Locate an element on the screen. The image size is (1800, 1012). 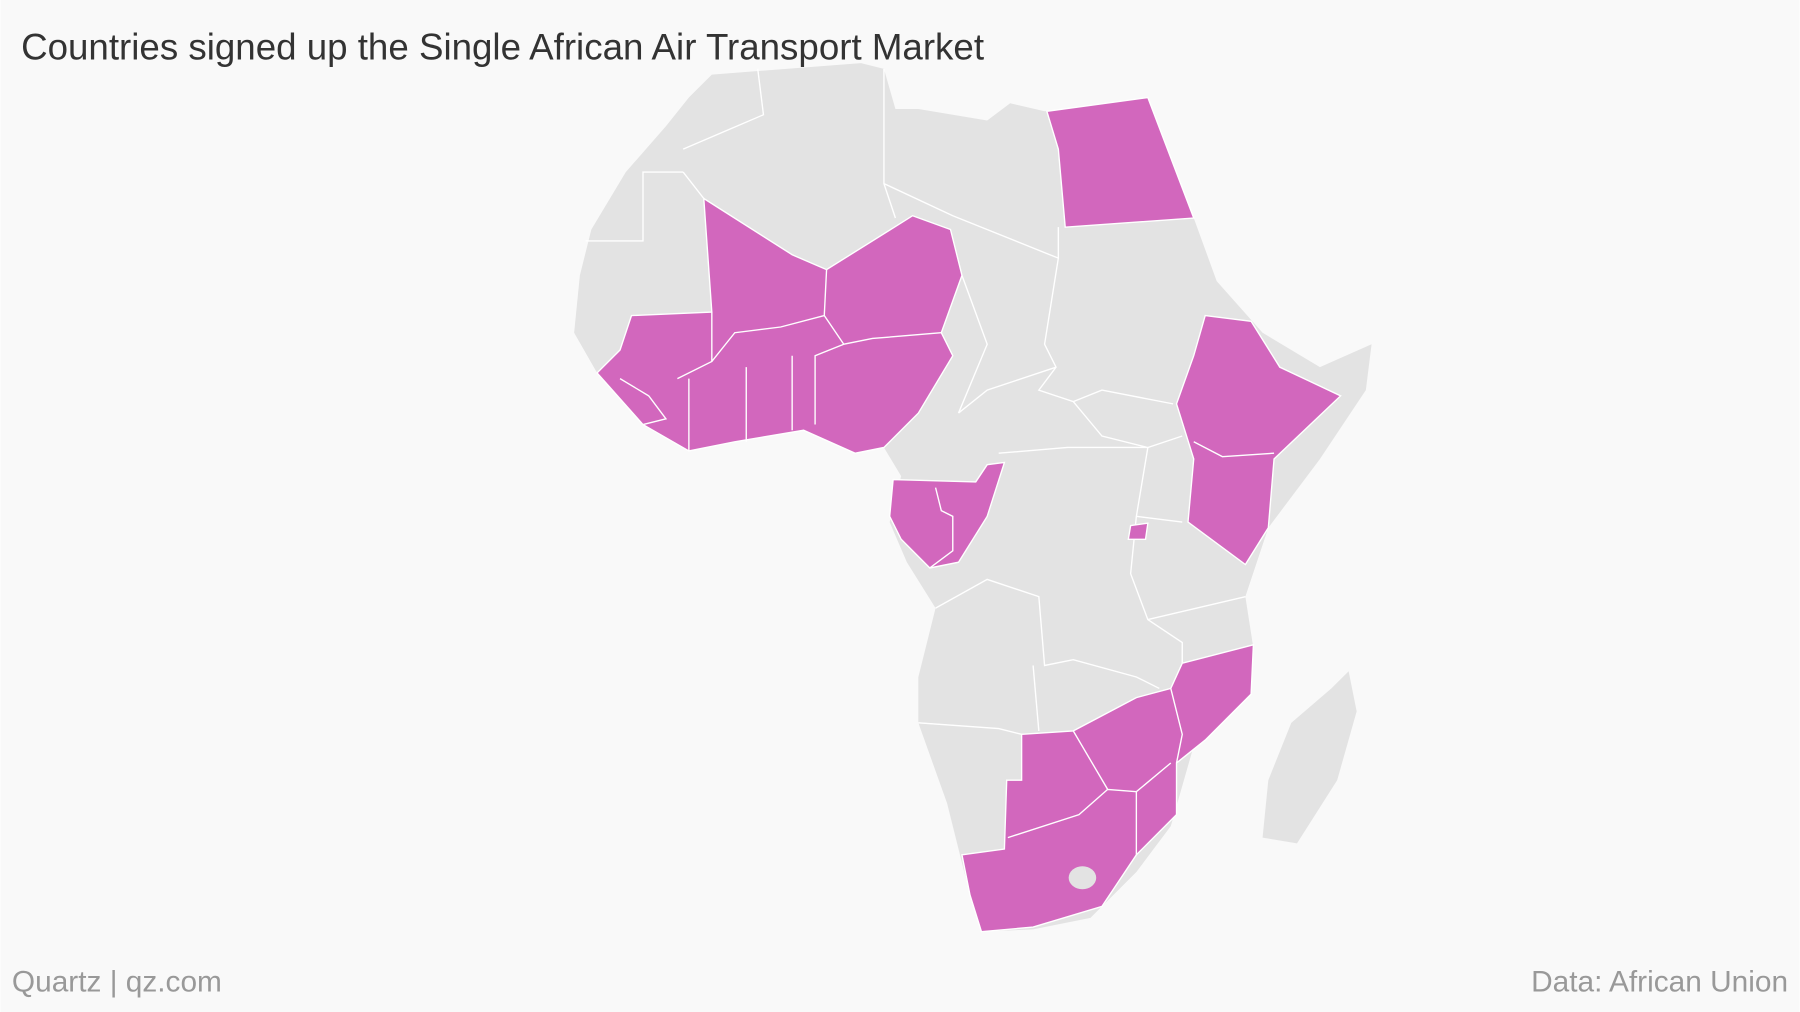
west-africa-borders is located at coordinates (780, 360).